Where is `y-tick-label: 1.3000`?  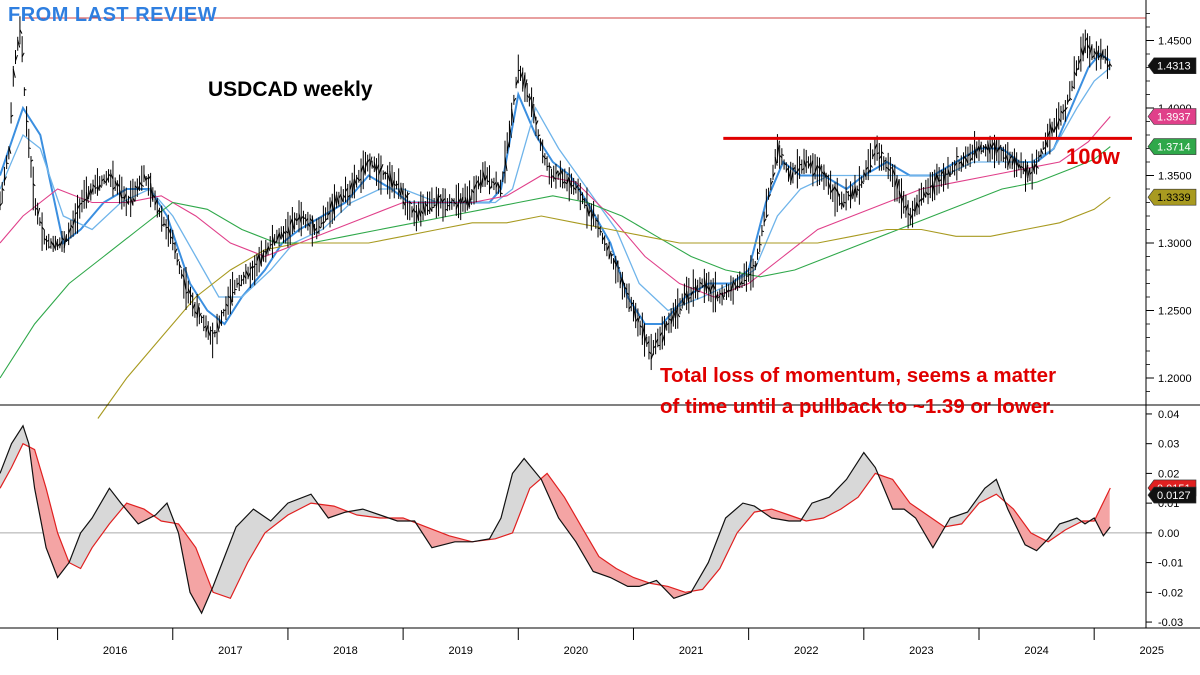
y-tick-label: 1.3000 is located at coordinates (1175, 244).